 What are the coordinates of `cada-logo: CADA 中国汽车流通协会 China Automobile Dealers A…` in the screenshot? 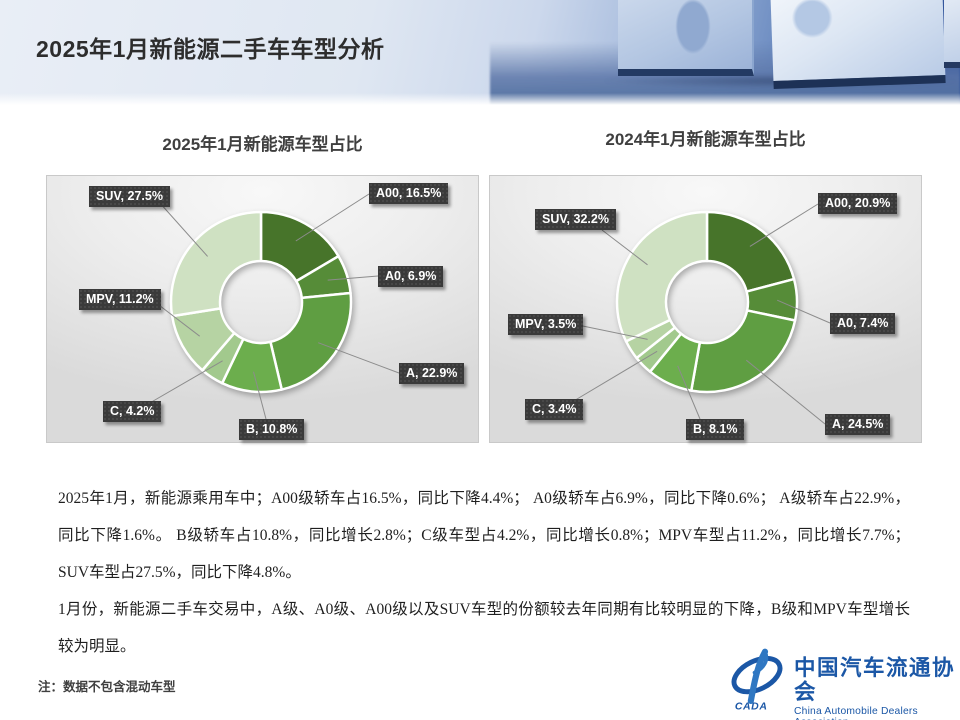 It's located at (843, 684).